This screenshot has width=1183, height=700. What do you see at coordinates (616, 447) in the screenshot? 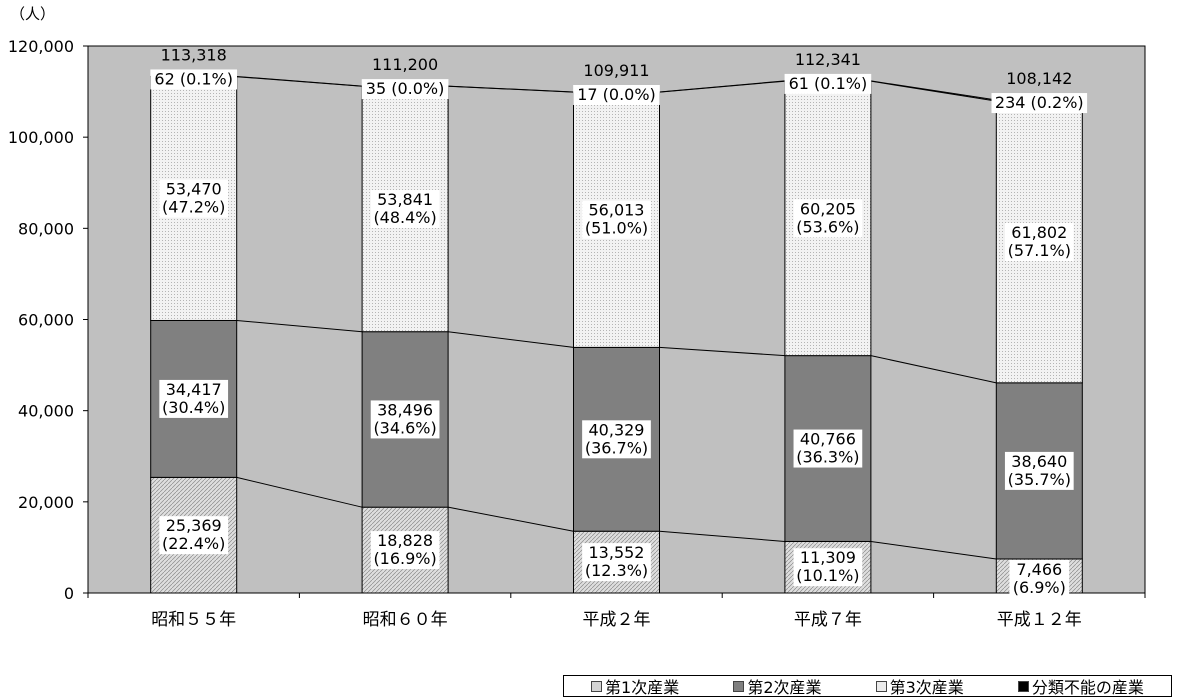
I see `data-label: (36.7%)` at bounding box center [616, 447].